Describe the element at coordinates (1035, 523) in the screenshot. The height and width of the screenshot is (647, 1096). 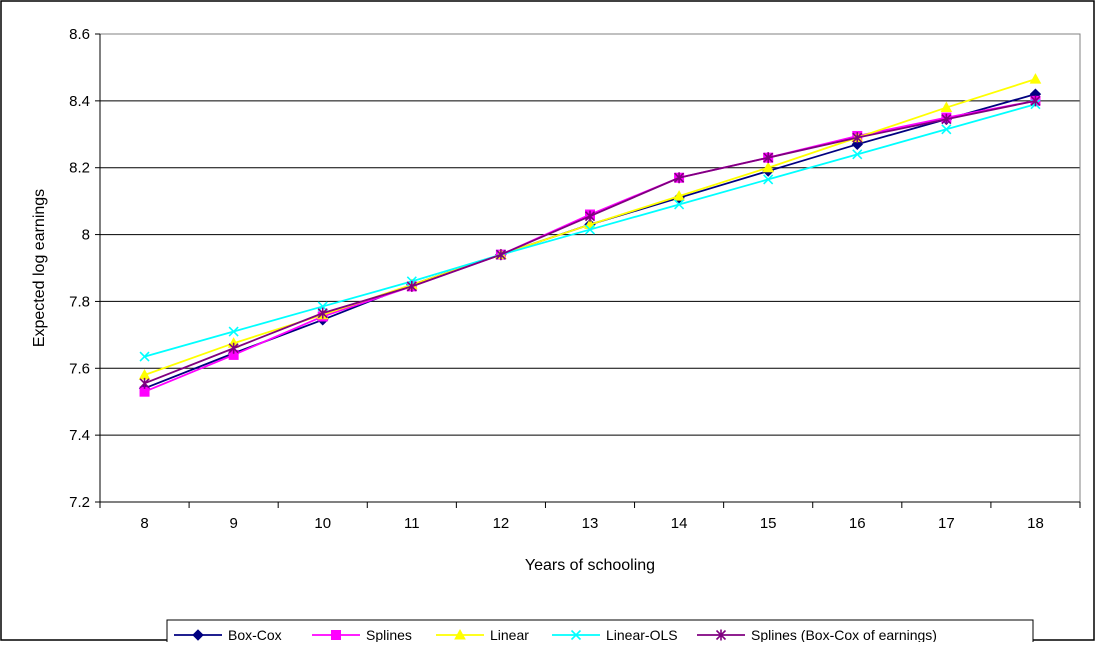
I see `x-tick-label: 18` at that location.